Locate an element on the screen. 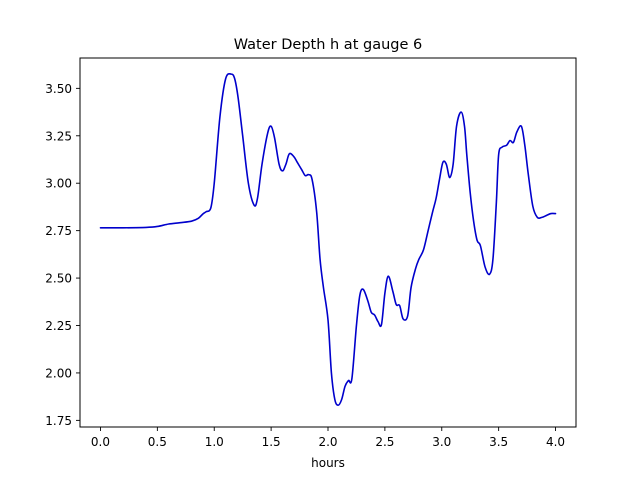 This screenshot has width=640, height=480. x-axis-label: hours is located at coordinates (328, 463).